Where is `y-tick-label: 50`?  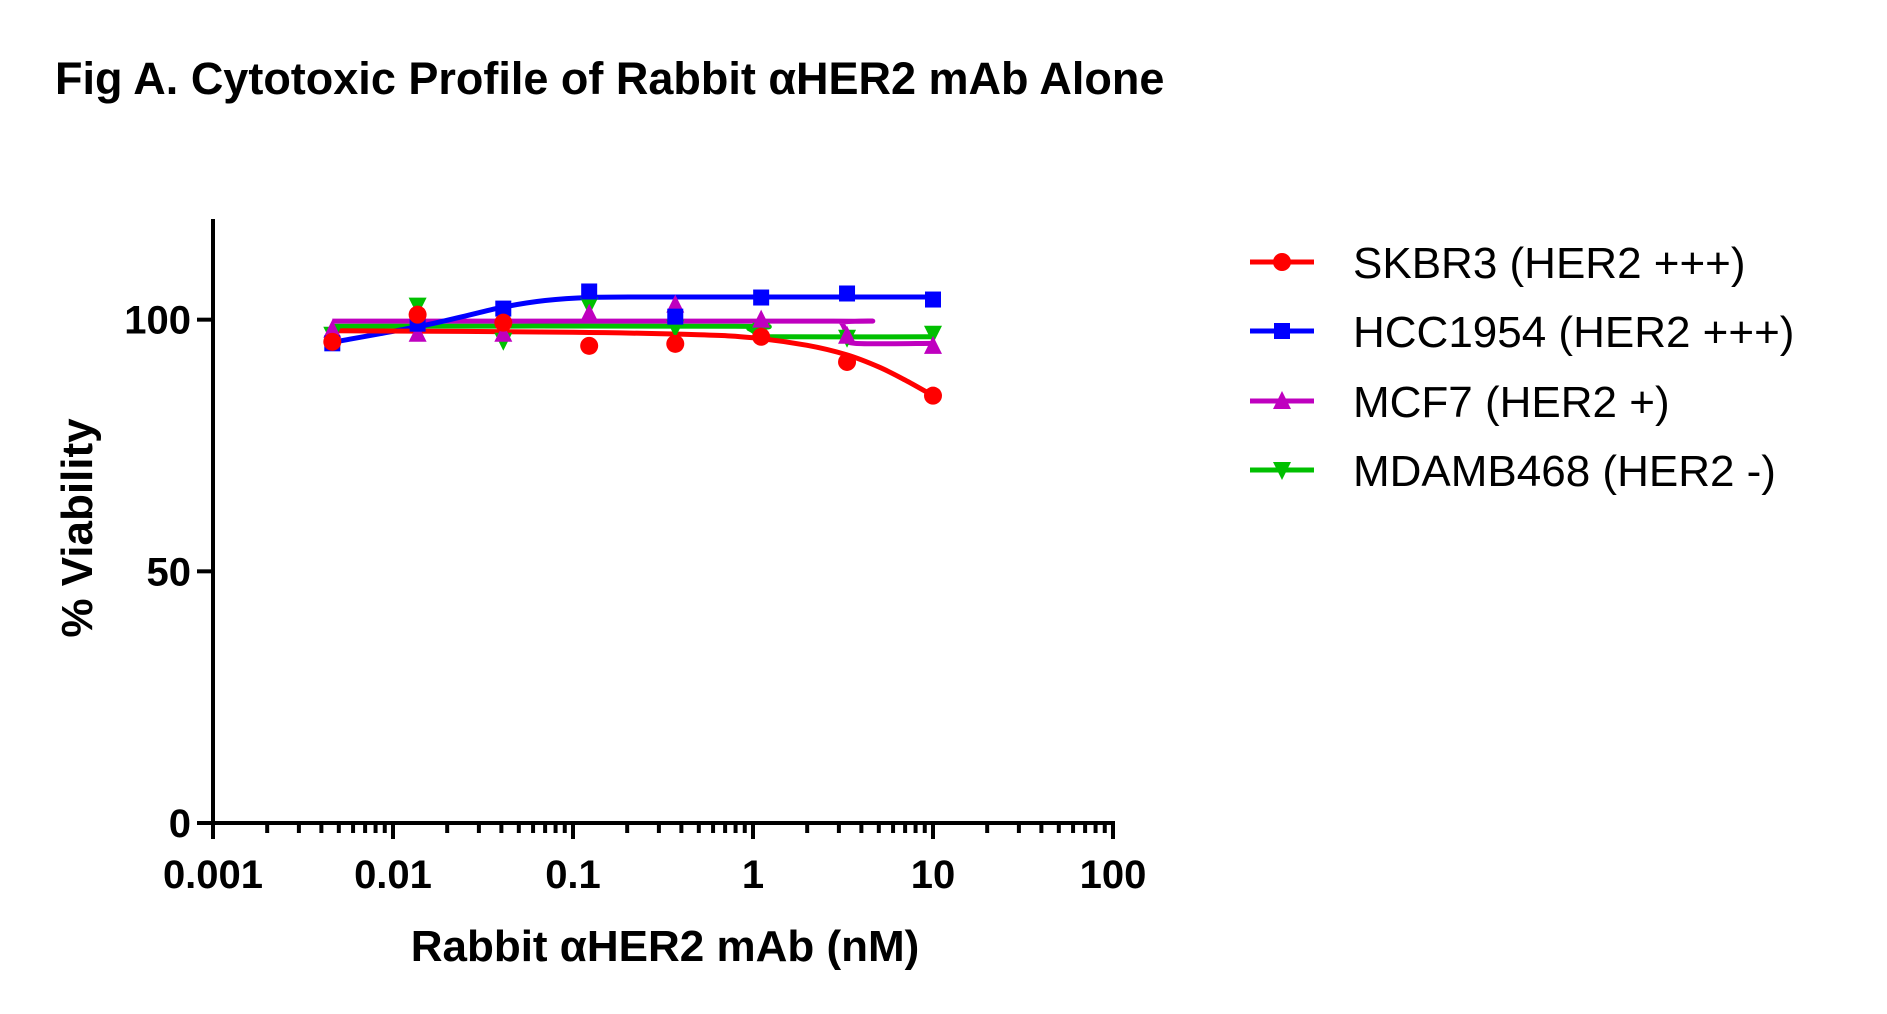
y-tick-label: 50 is located at coordinates (169, 572).